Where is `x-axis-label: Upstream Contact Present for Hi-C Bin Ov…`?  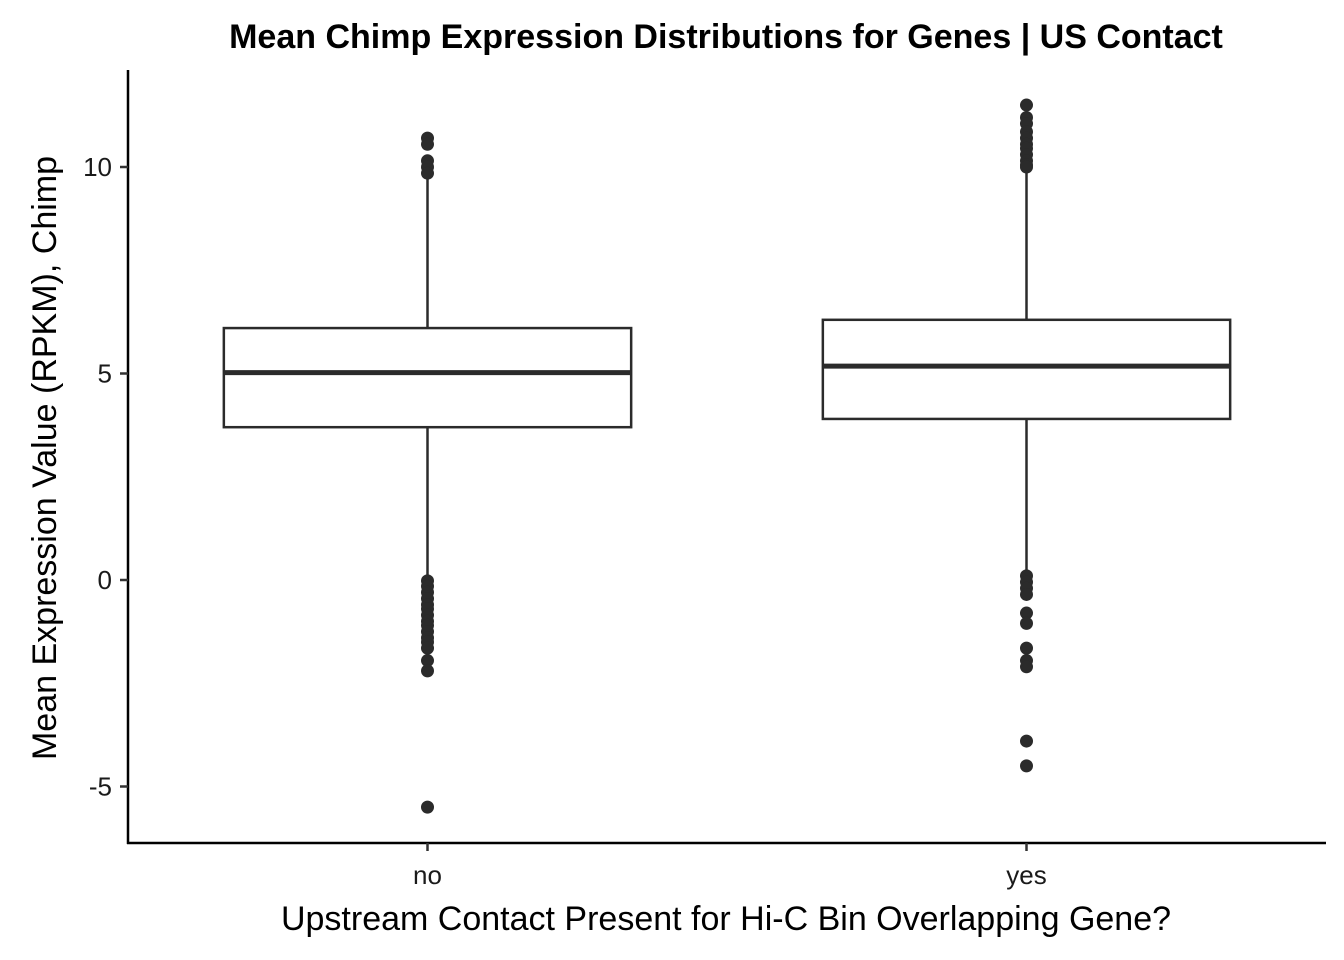 x-axis-label: Upstream Contact Present for Hi-C Bin Ov… is located at coordinates (726, 919).